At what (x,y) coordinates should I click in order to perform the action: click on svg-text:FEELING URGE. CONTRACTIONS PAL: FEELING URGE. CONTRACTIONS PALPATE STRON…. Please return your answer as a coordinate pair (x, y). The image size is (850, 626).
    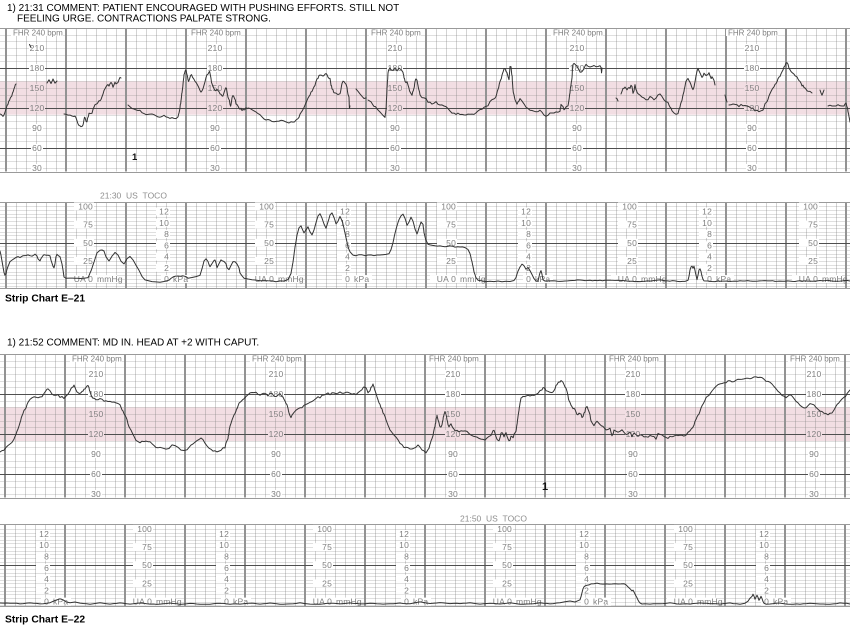
    Looking at the image, I should click on (144, 19).